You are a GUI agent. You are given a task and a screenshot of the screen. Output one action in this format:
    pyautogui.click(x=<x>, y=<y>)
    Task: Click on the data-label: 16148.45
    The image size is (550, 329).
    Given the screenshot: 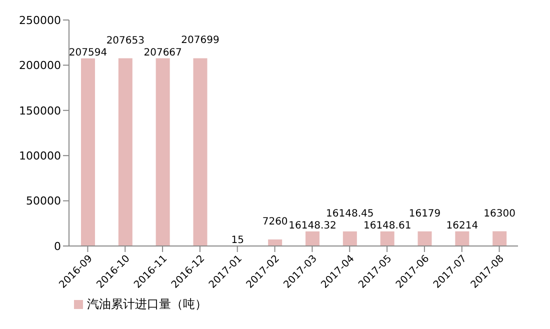 What is the action you would take?
    pyautogui.click(x=350, y=214)
    